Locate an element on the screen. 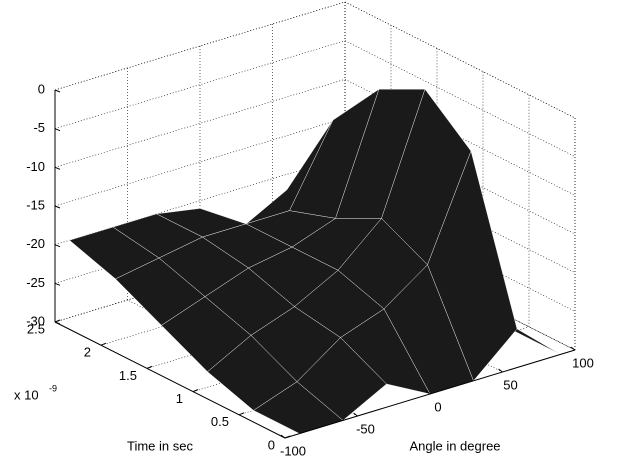 This screenshot has height=458, width=620. z-tick-label: -25 is located at coordinates (35, 282).